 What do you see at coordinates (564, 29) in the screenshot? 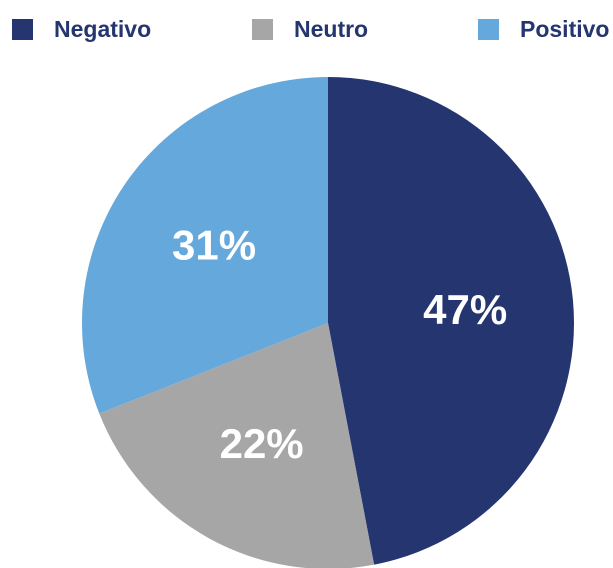
I see `legend-label: Positivo` at bounding box center [564, 29].